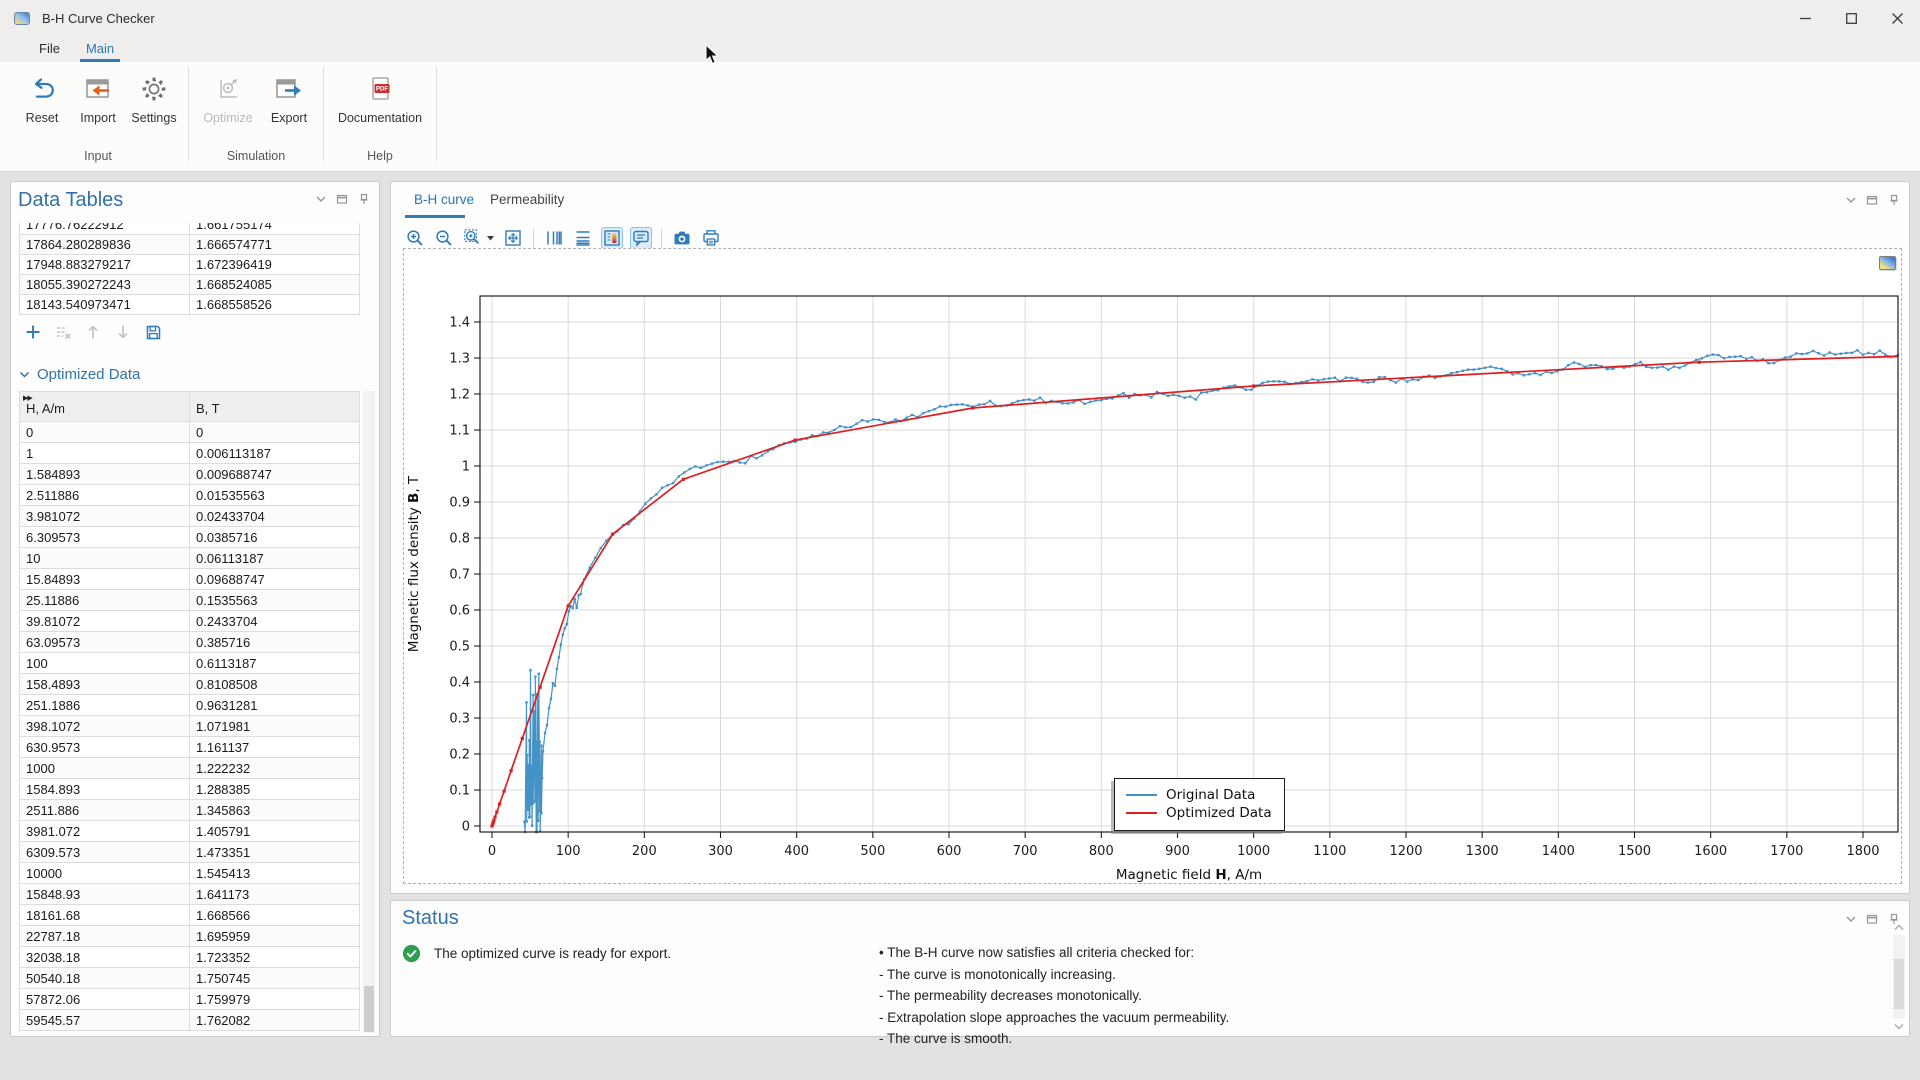 This screenshot has width=1920, height=1080. I want to click on h-value-cell: 1.584893, so click(104, 474).